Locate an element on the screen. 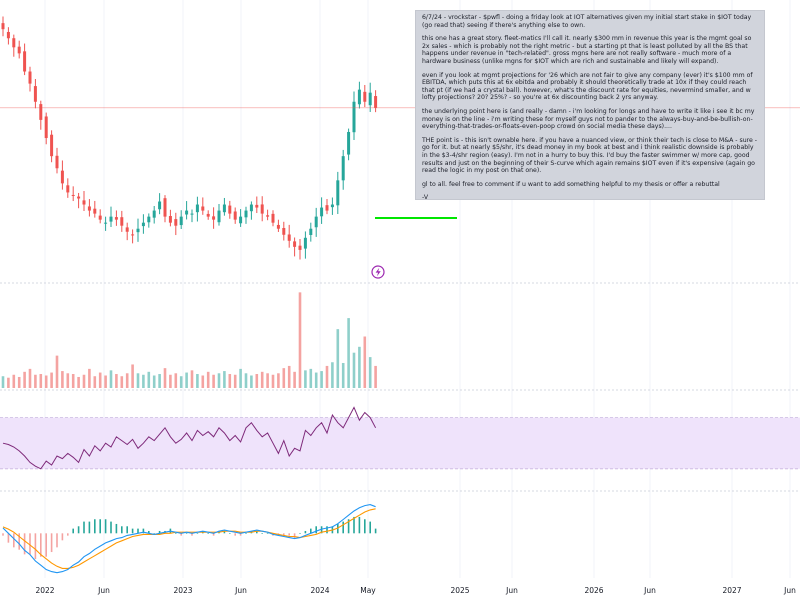 Image resolution: width=800 pixels, height=600 pixels. rsi-pane is located at coordinates (400, 438).